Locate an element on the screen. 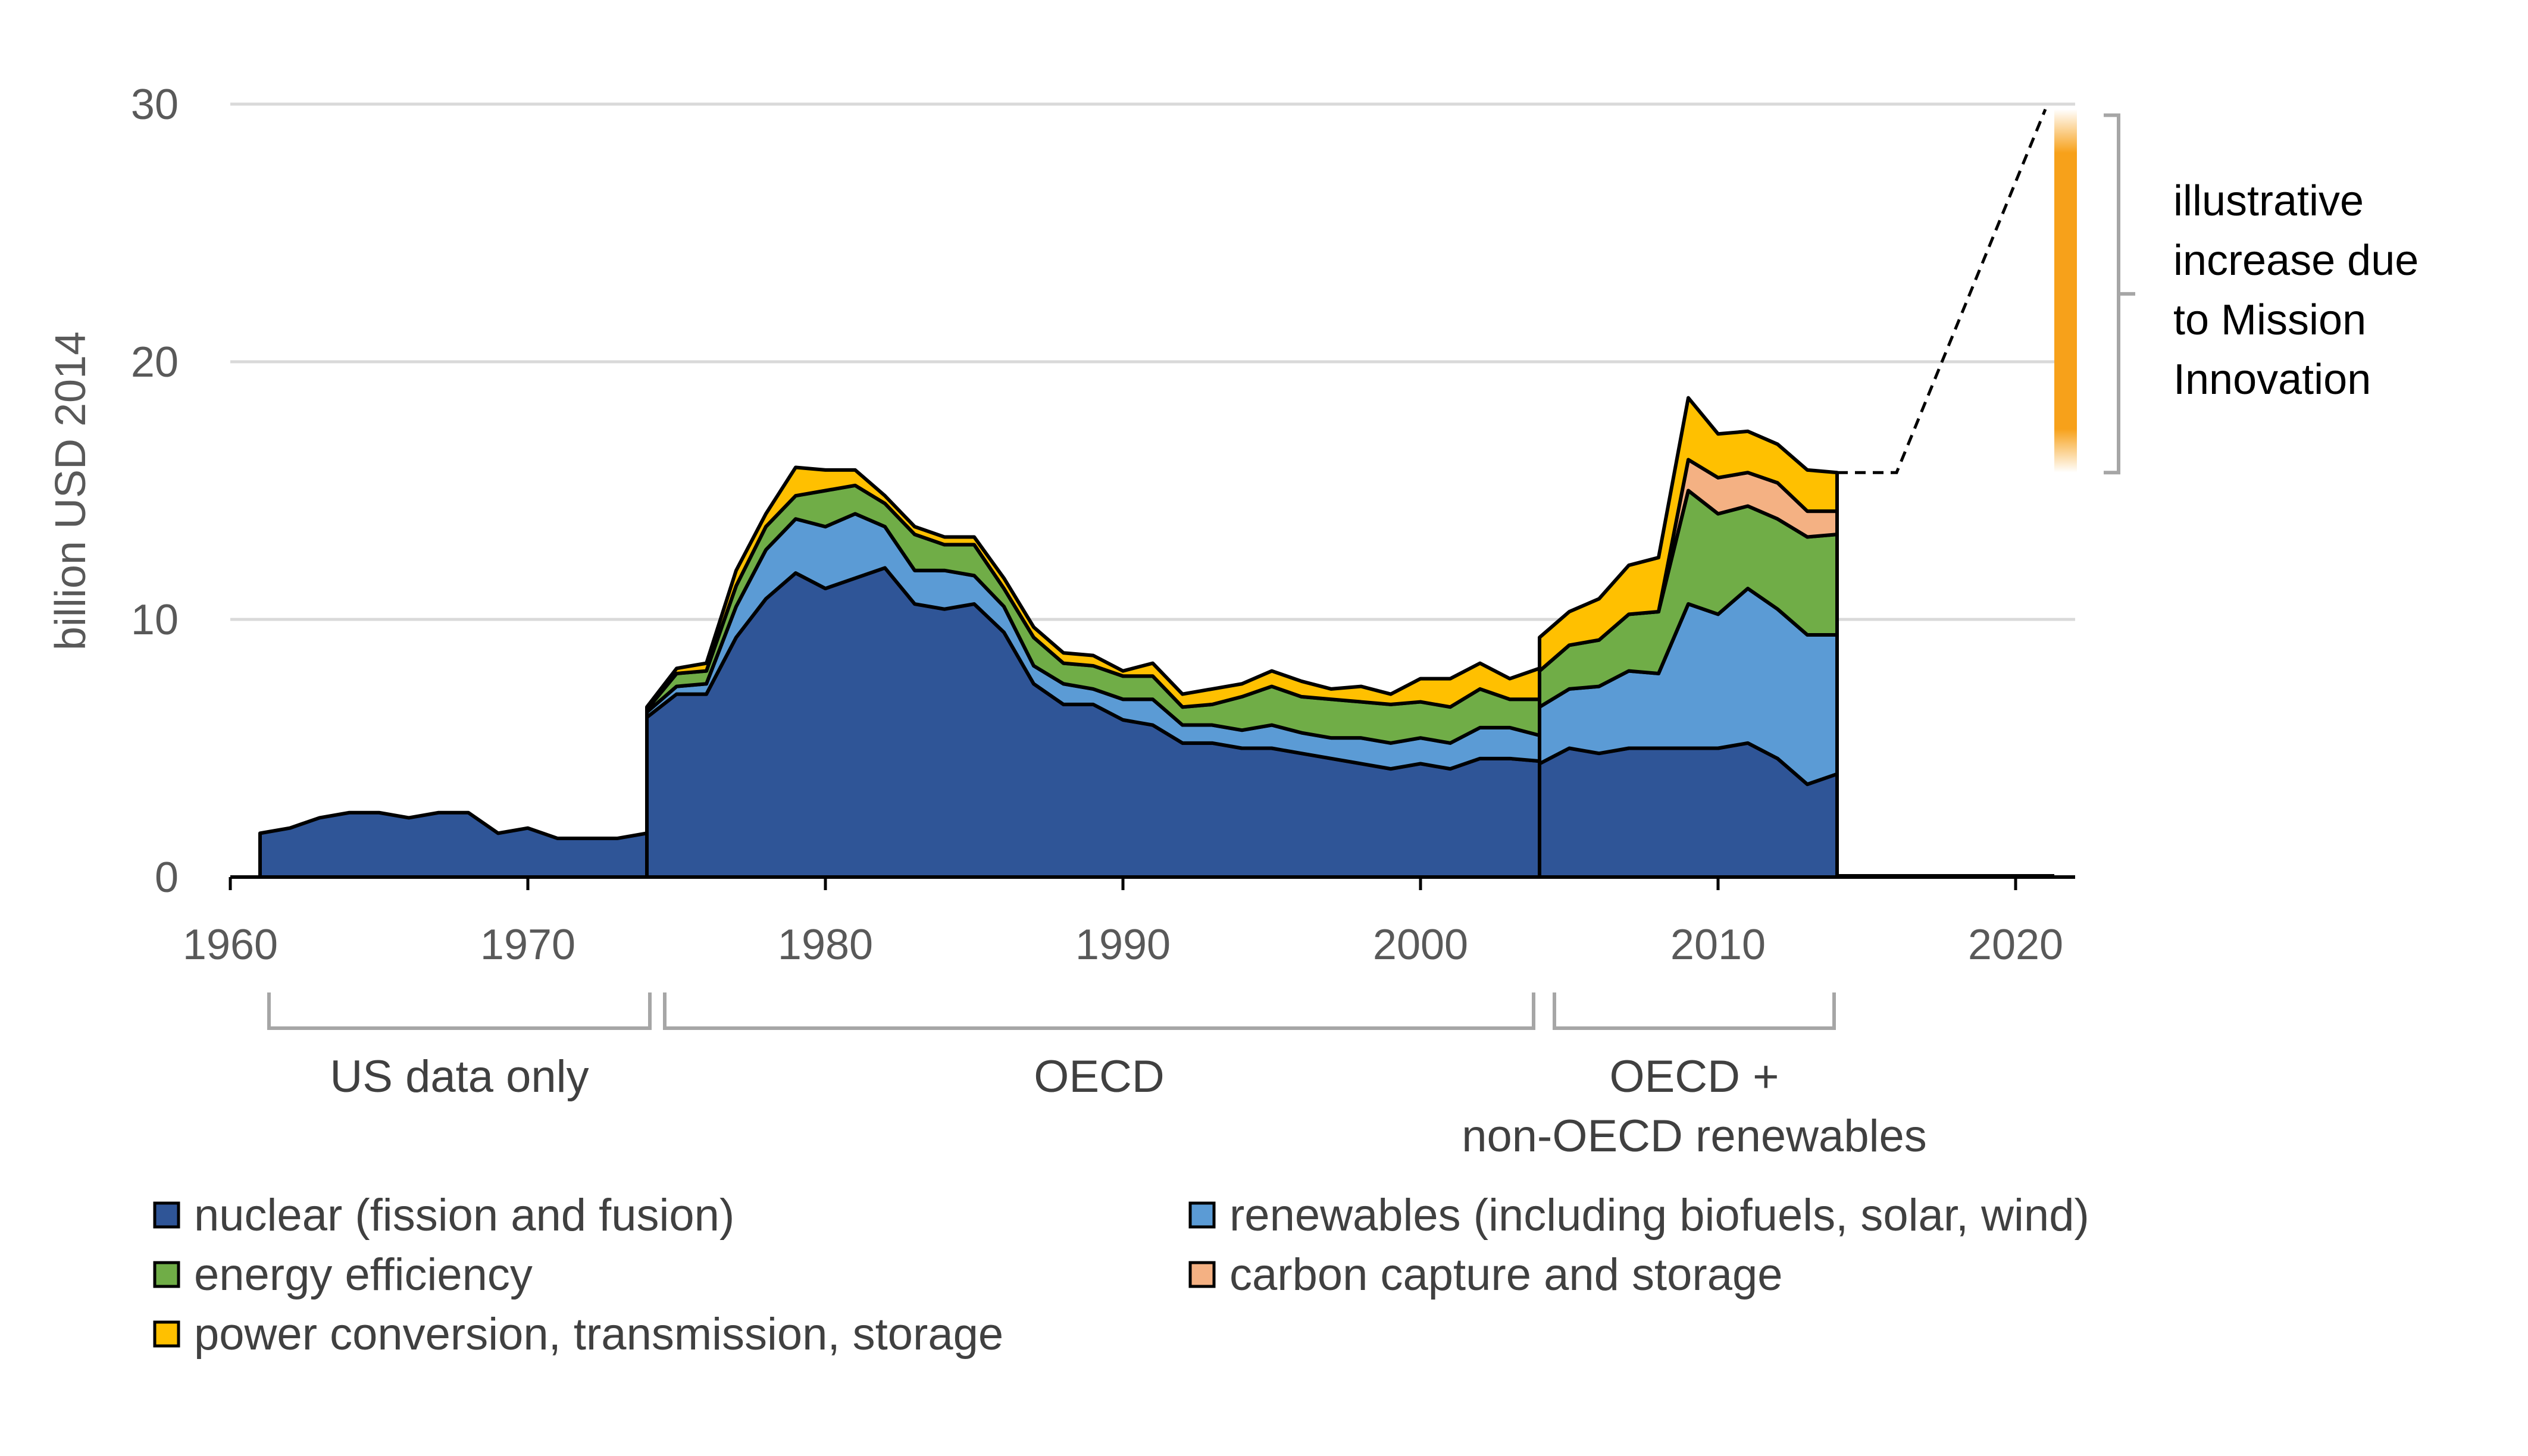 Image resolution: width=2528 pixels, height=1456 pixels. x-tick-label: 2020 is located at coordinates (2015, 945).